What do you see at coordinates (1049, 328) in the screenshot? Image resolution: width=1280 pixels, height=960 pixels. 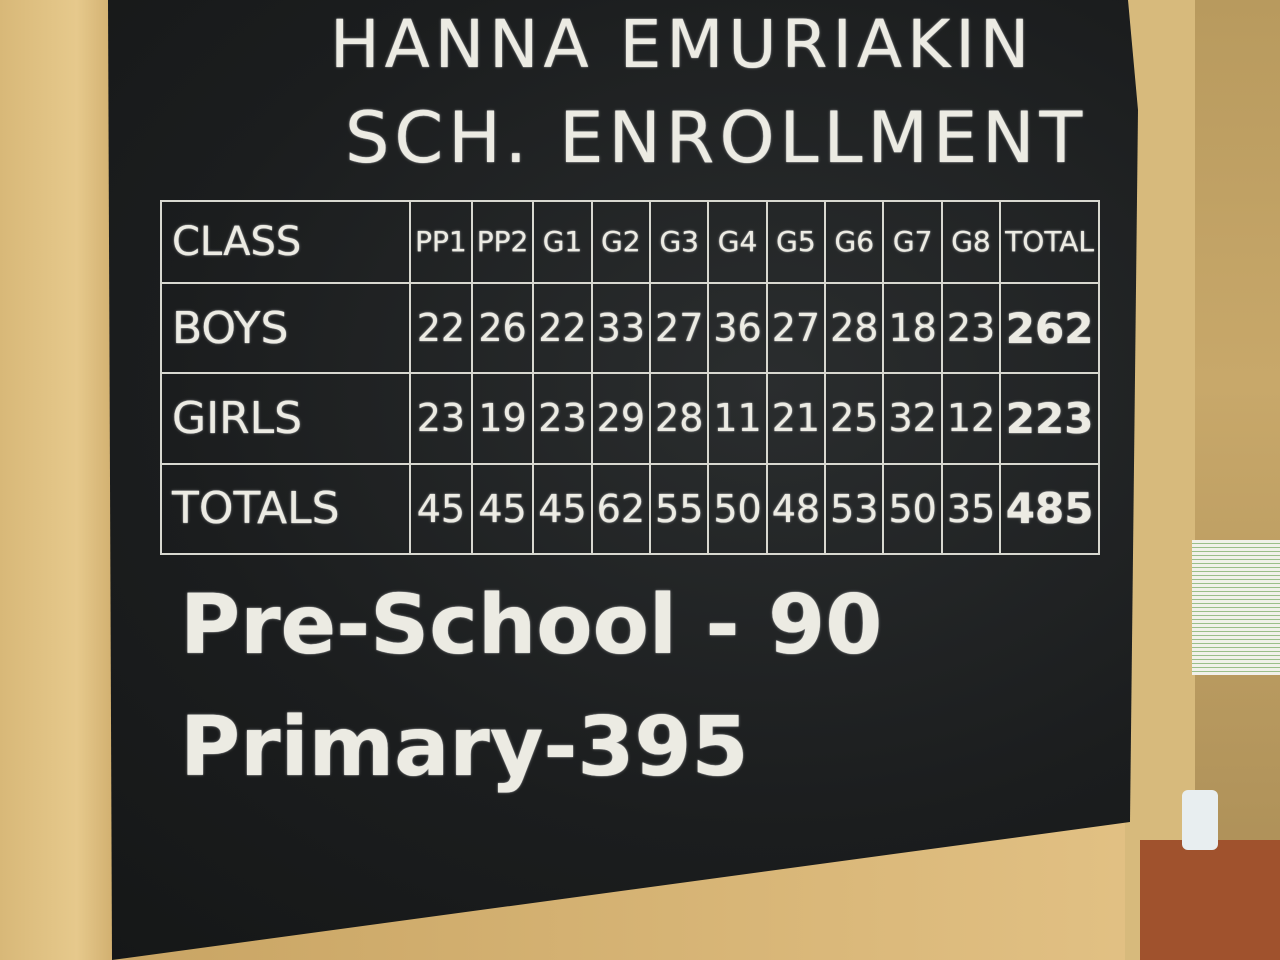 I see `total-cell: 262` at bounding box center [1049, 328].